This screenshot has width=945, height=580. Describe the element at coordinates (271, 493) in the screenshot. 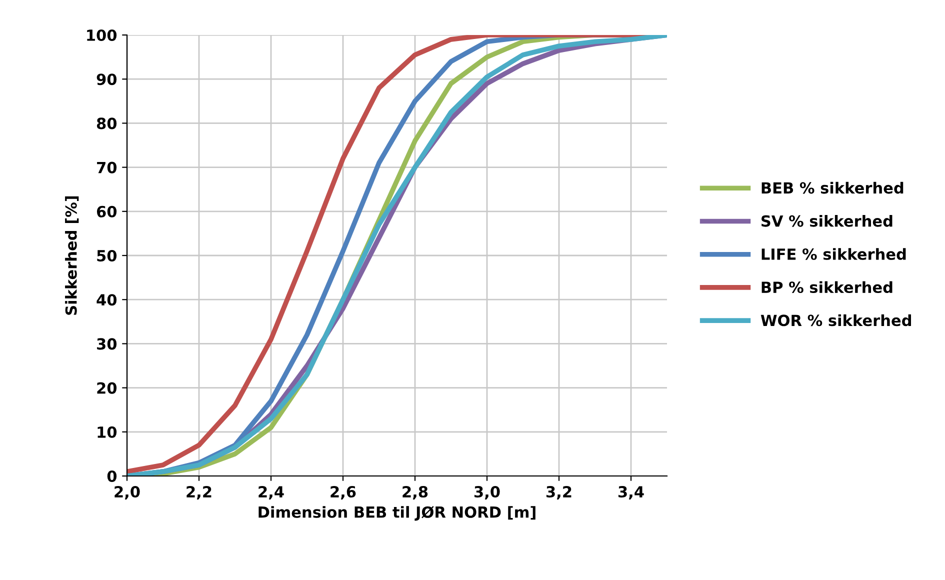

I see `x-tick-label: 2,4` at that location.